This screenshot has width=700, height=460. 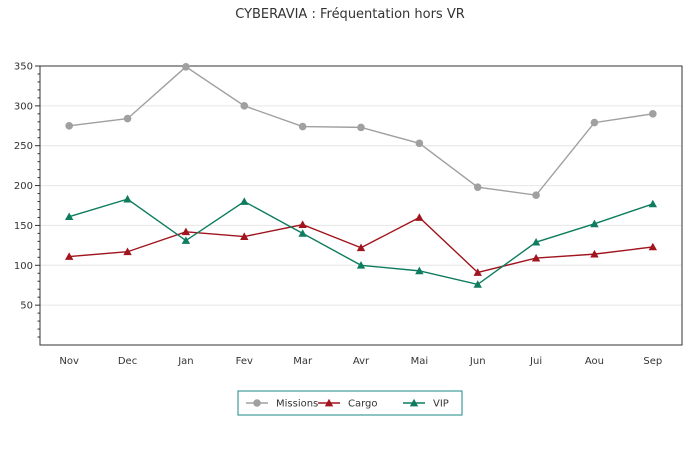 What do you see at coordinates (420, 361) in the screenshot?
I see `x-tick-label: Mai` at bounding box center [420, 361].